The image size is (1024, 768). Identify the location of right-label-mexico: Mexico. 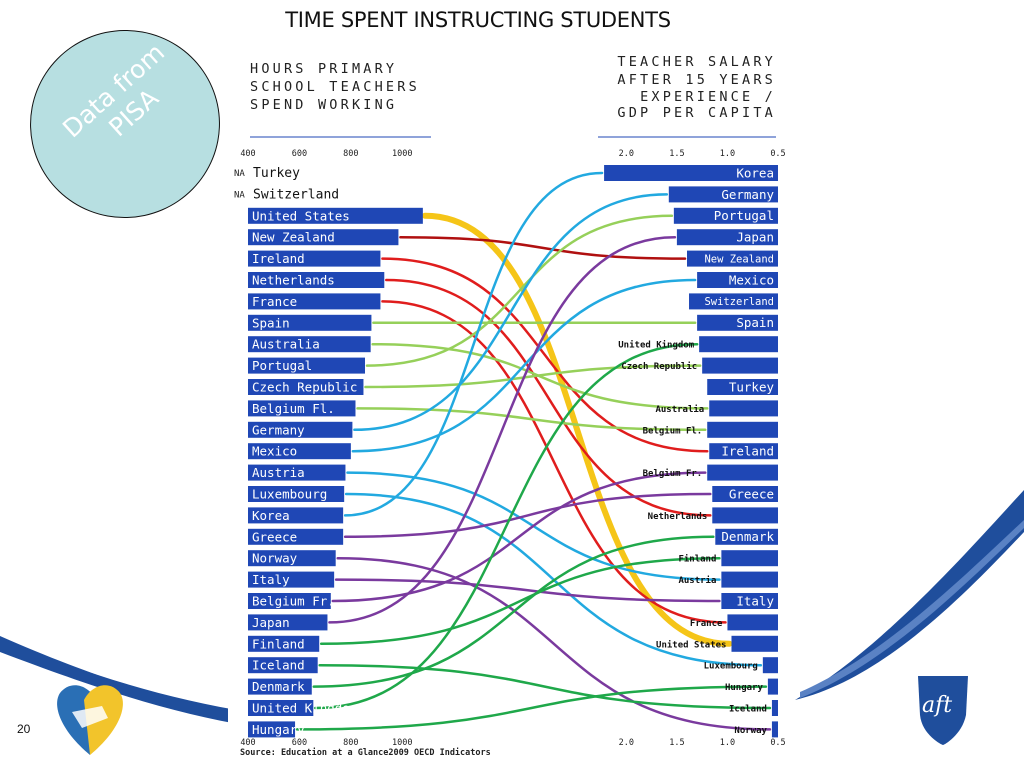
(751, 279).